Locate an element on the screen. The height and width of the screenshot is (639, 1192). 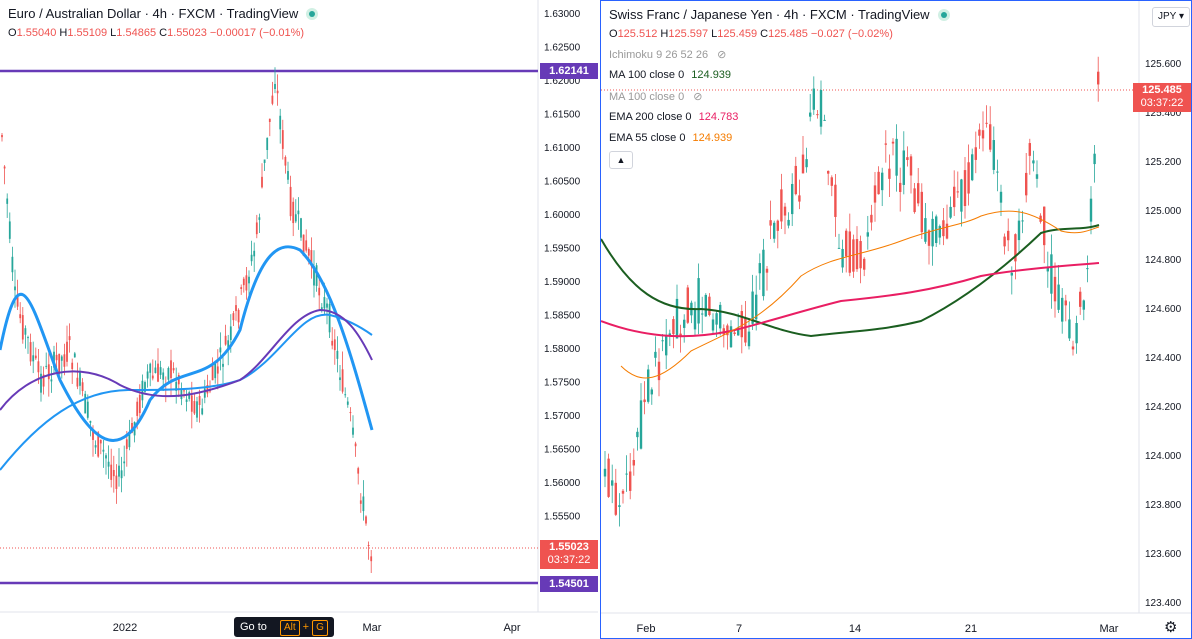
price-axis-label: 124.400 is located at coordinates (1163, 358).